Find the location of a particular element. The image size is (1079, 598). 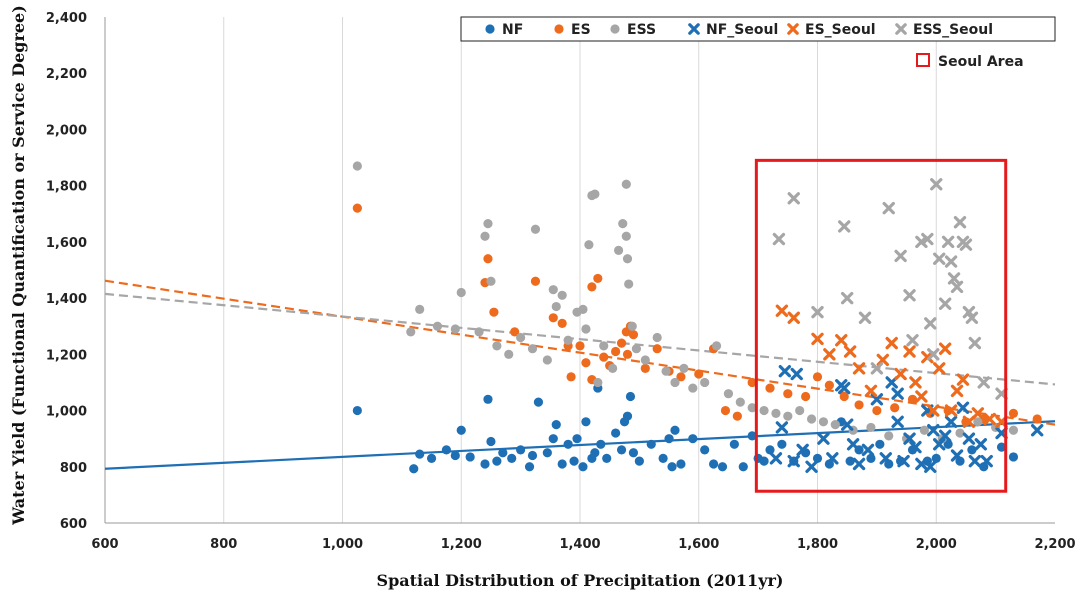

seoul-area-box is located at coordinates (881, 325).